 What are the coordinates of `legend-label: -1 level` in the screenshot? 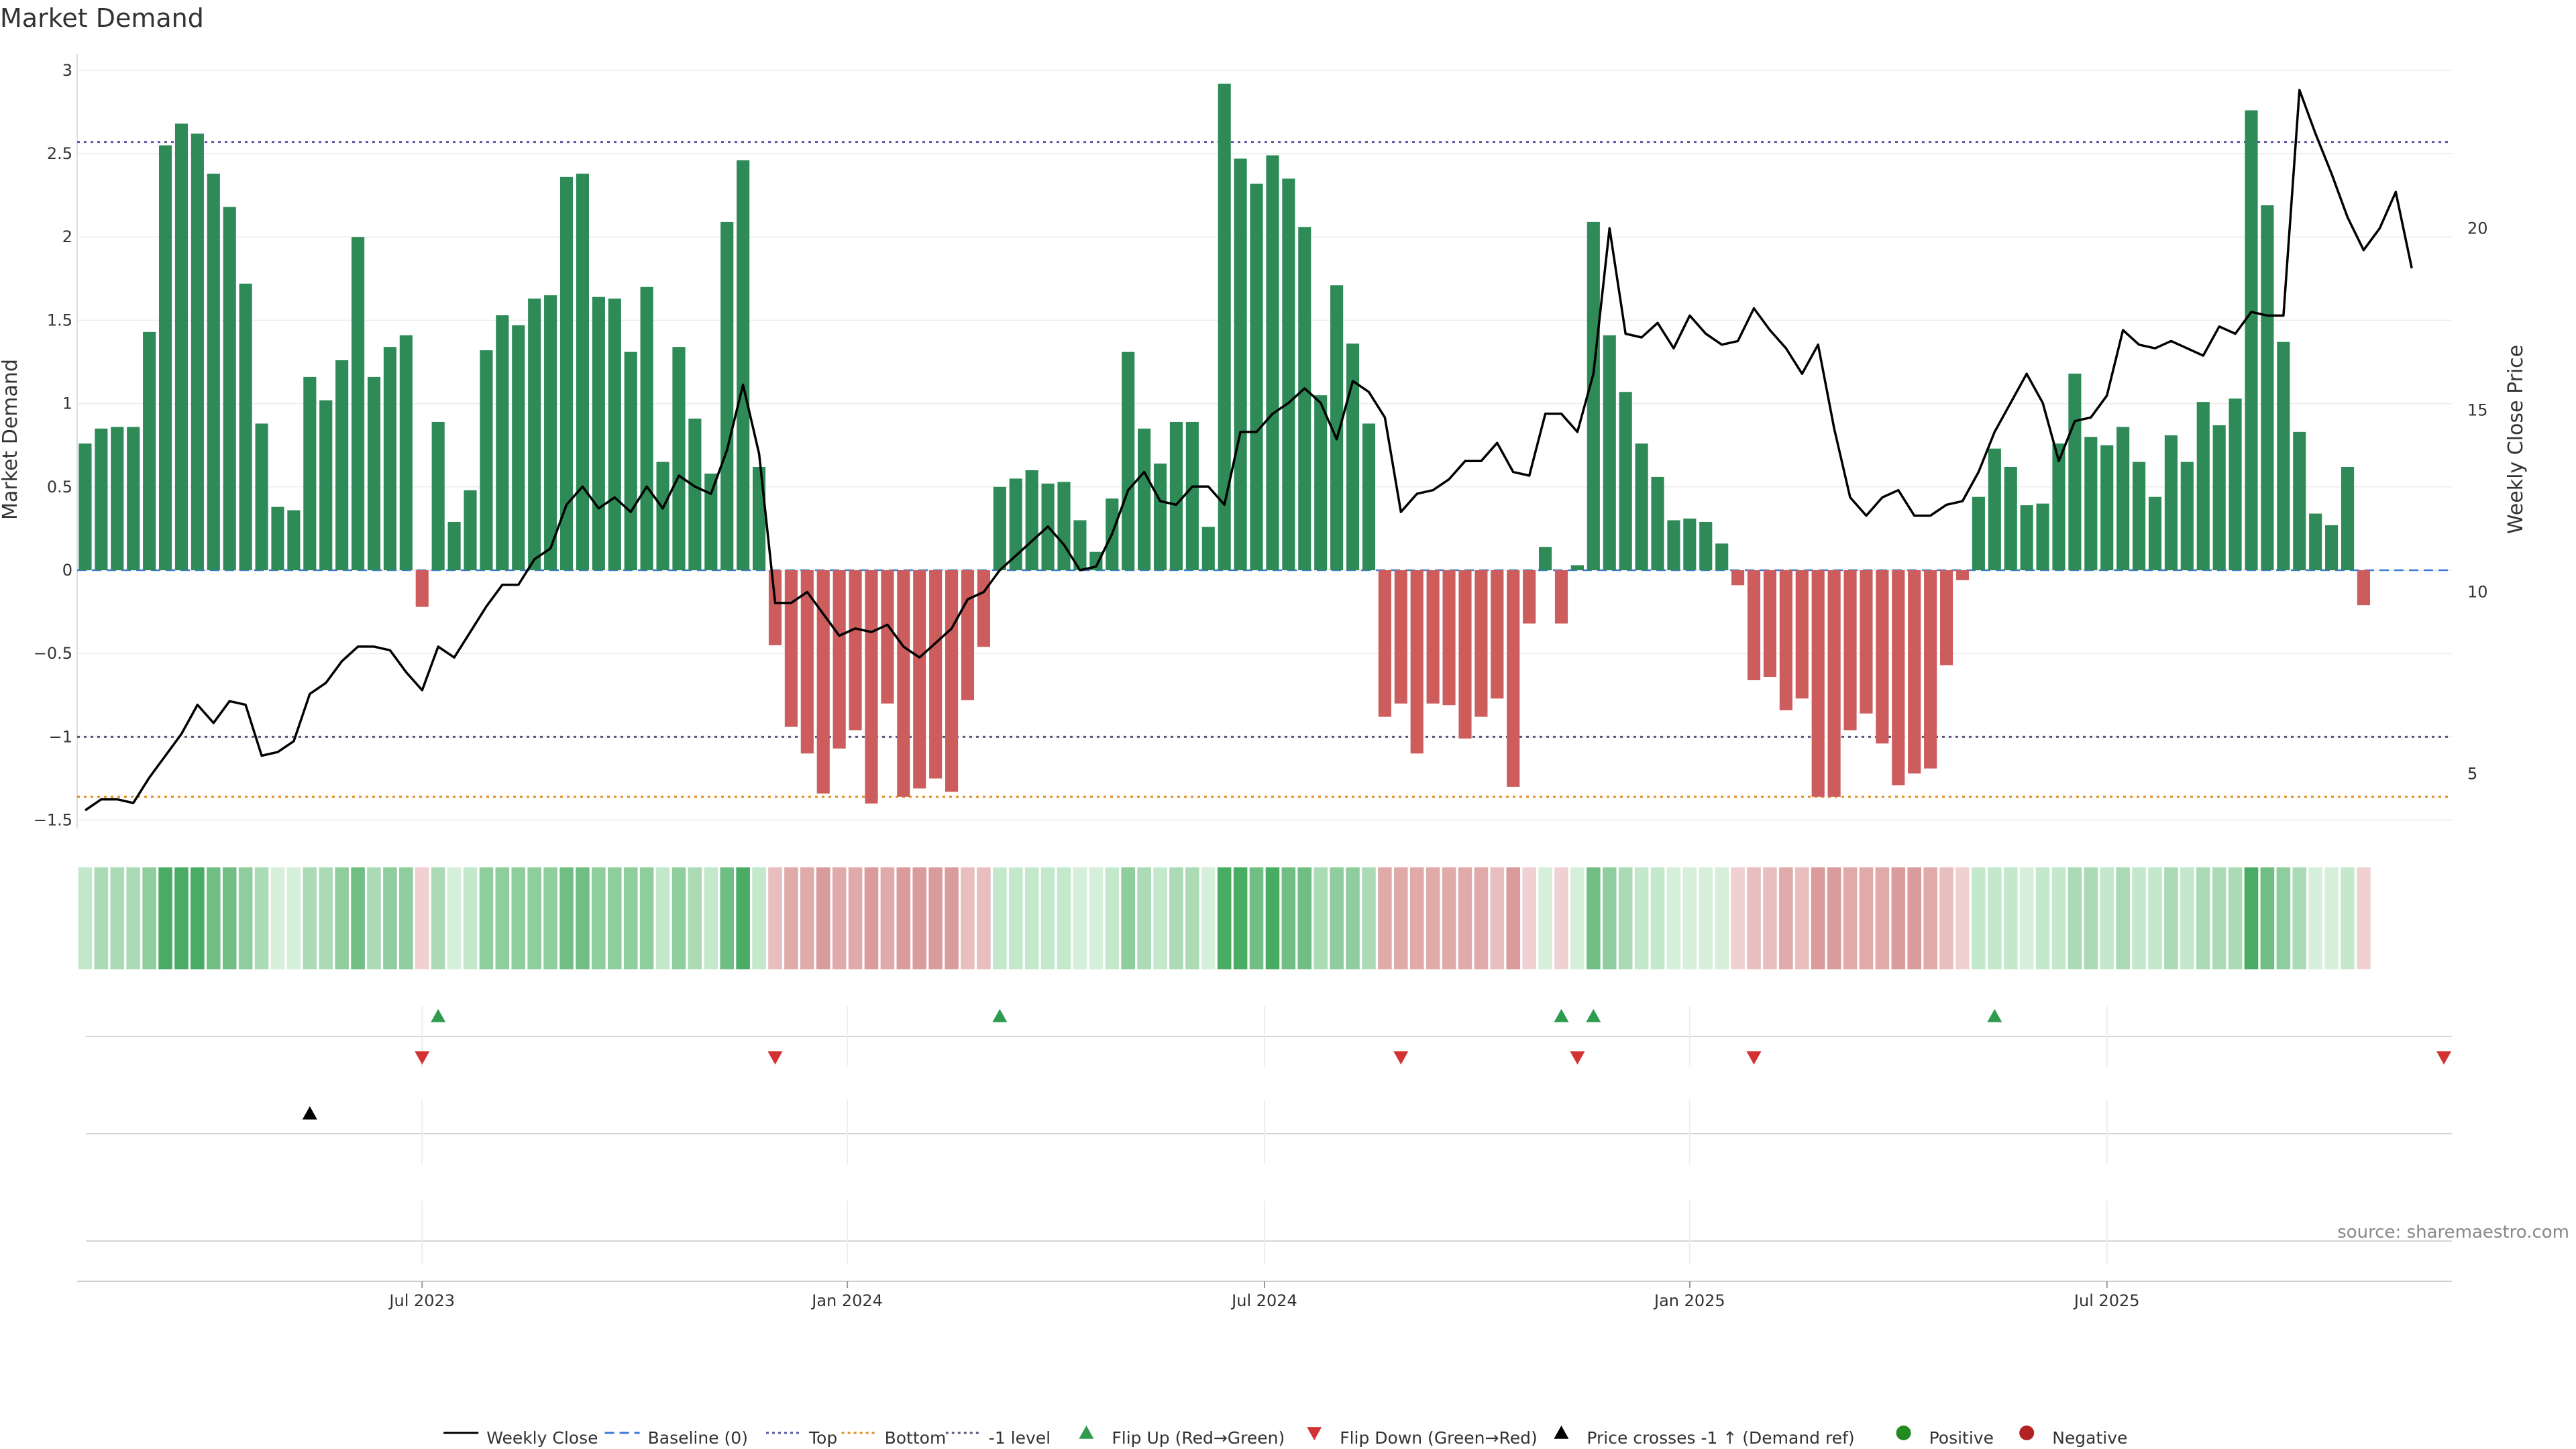 It's located at (1020, 1438).